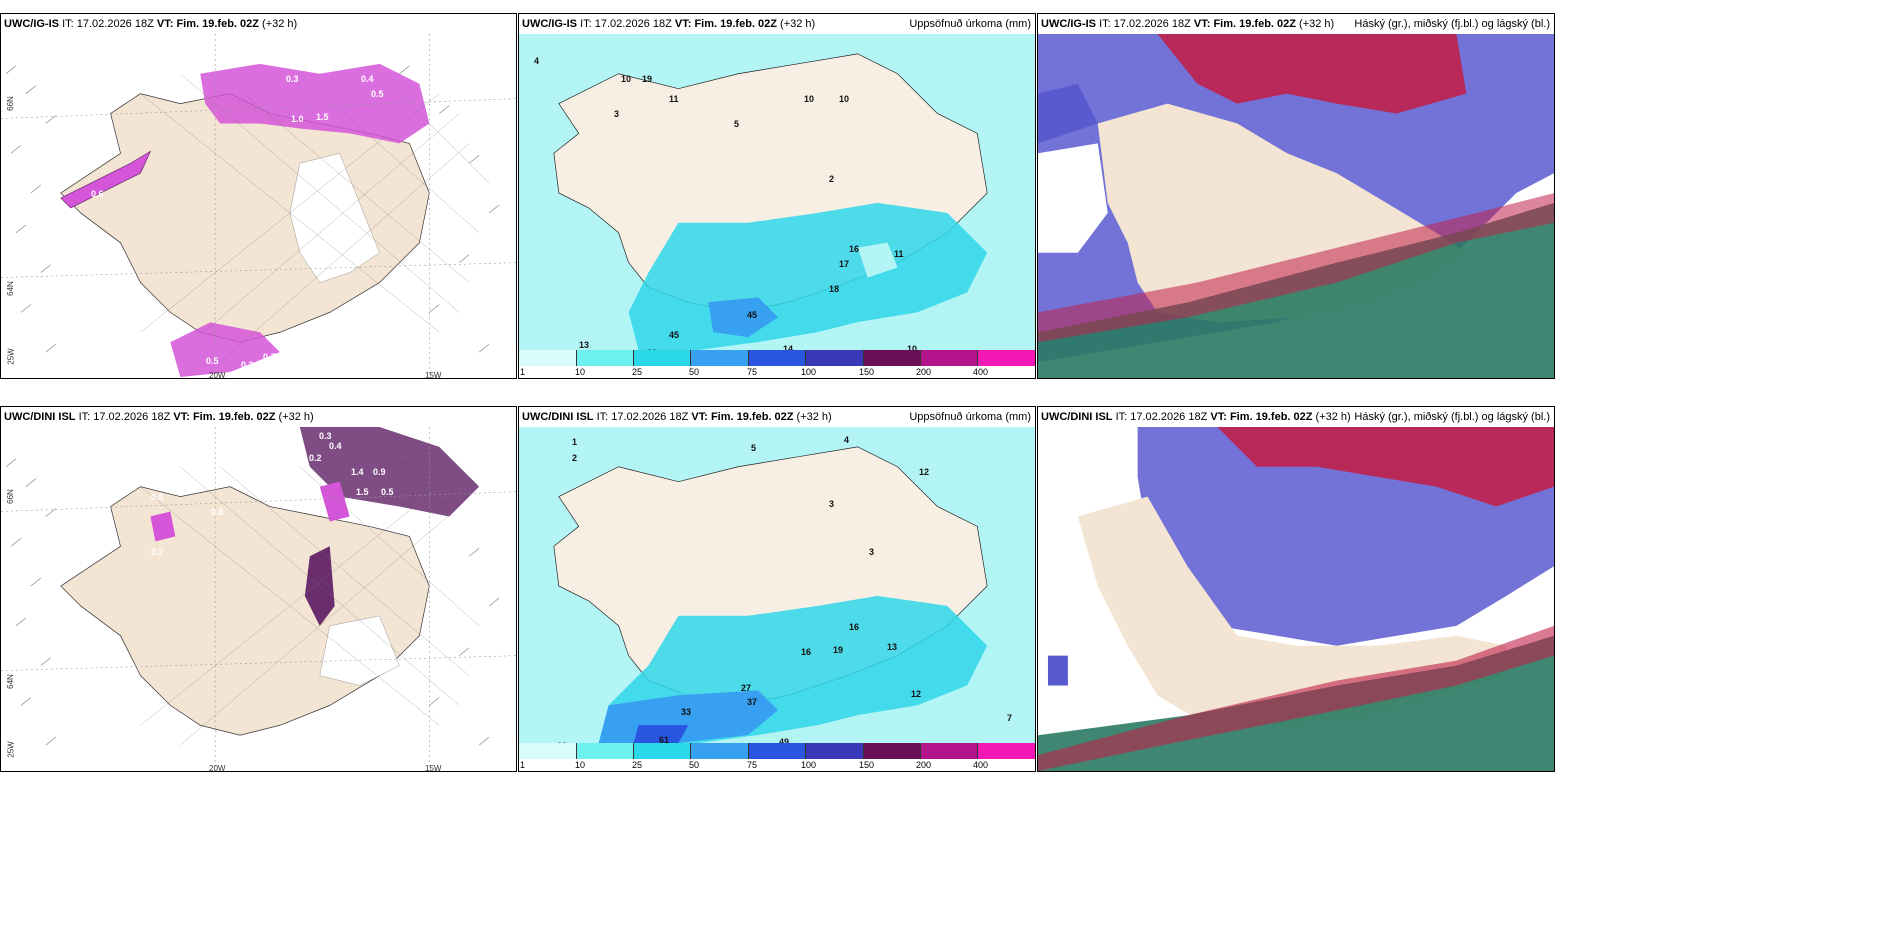 The height and width of the screenshot is (950, 1900). What do you see at coordinates (664, 740) in the screenshot?
I see `precip-value: 61` at bounding box center [664, 740].